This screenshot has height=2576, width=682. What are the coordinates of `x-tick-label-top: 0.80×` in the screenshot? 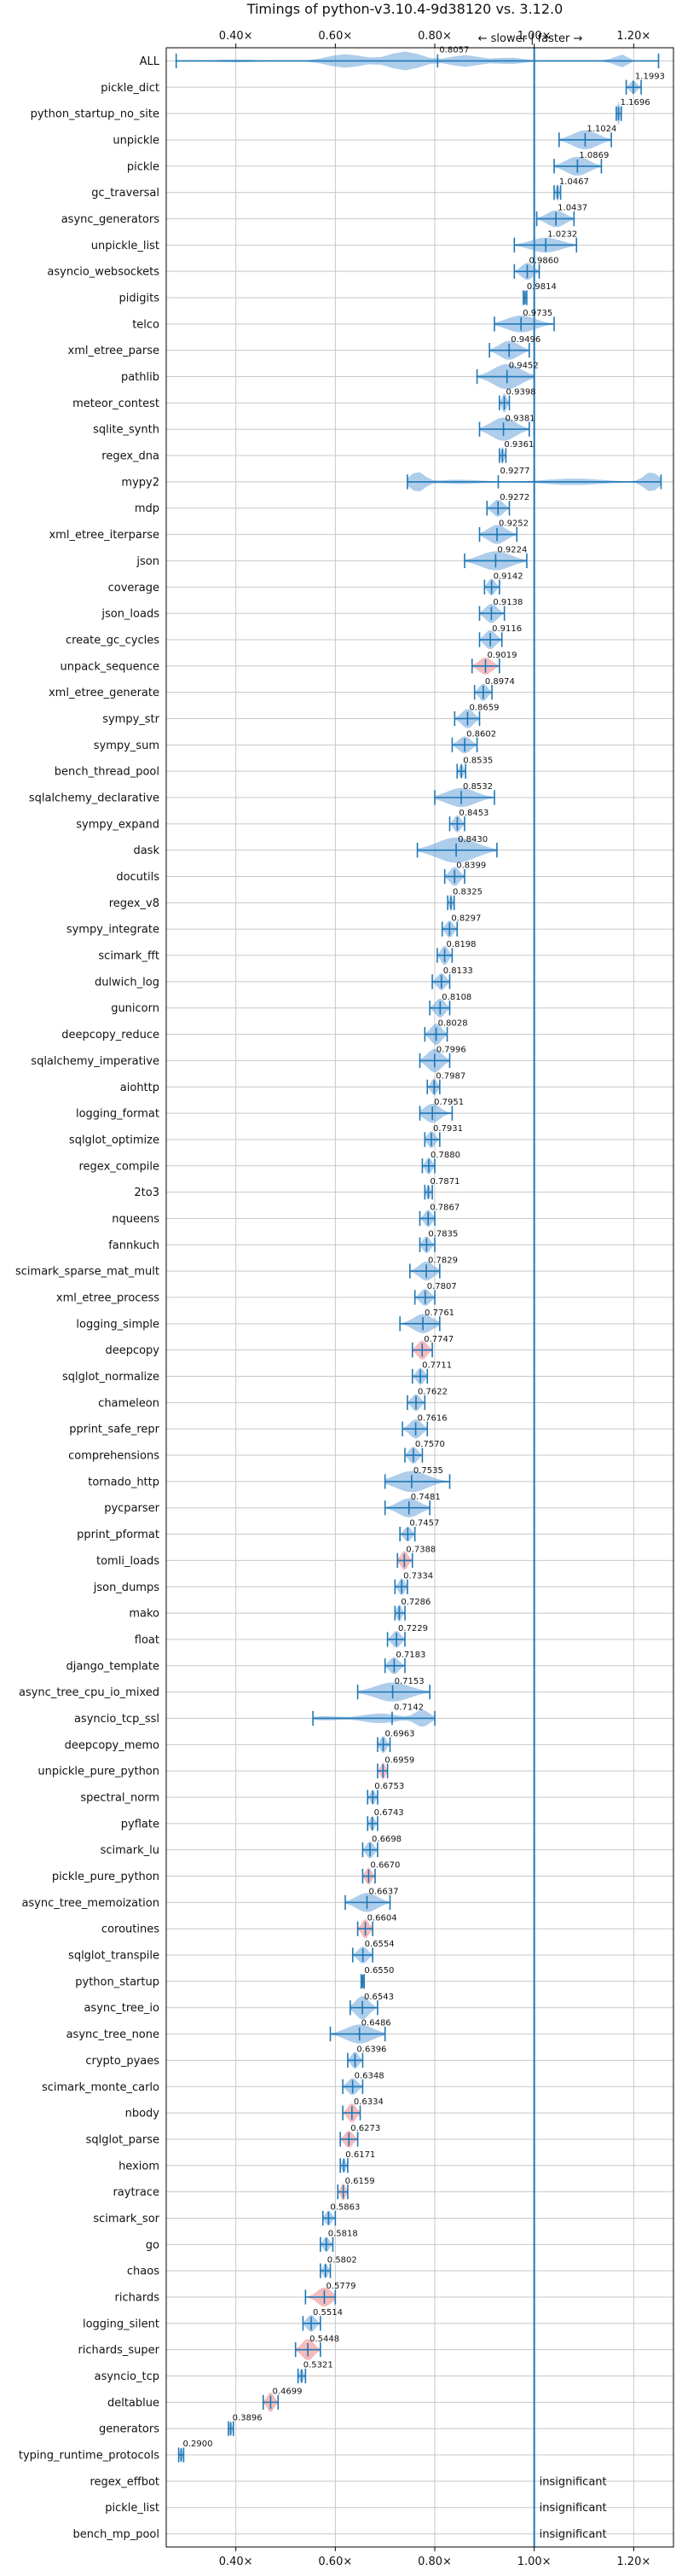 It's located at (435, 36).